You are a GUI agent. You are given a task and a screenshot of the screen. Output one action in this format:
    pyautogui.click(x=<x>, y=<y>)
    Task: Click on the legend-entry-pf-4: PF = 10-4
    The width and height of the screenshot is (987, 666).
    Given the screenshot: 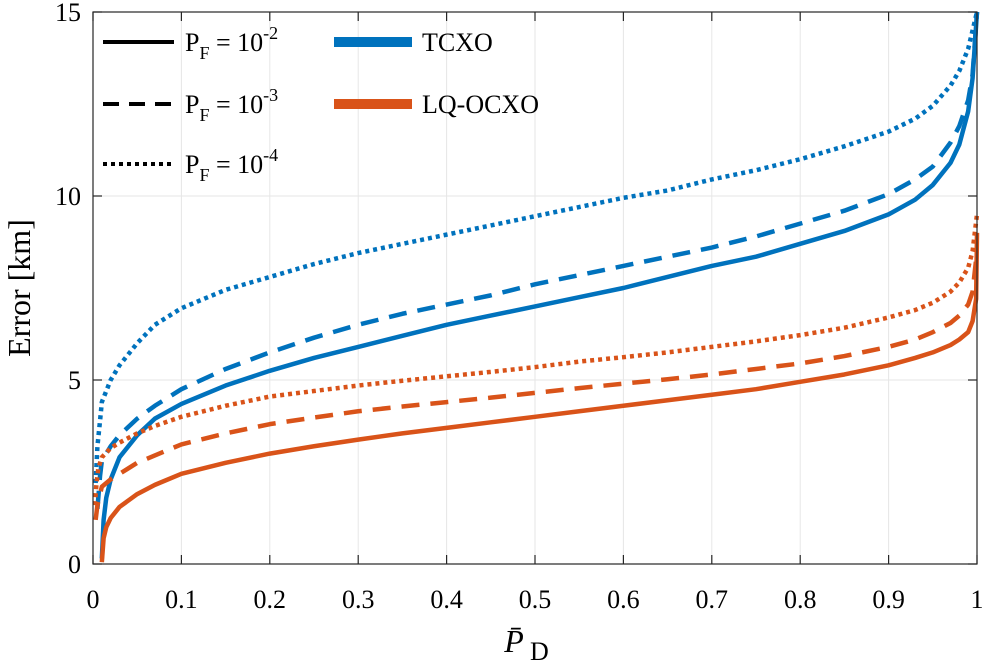 What is the action you would take?
    pyautogui.click(x=190, y=165)
    